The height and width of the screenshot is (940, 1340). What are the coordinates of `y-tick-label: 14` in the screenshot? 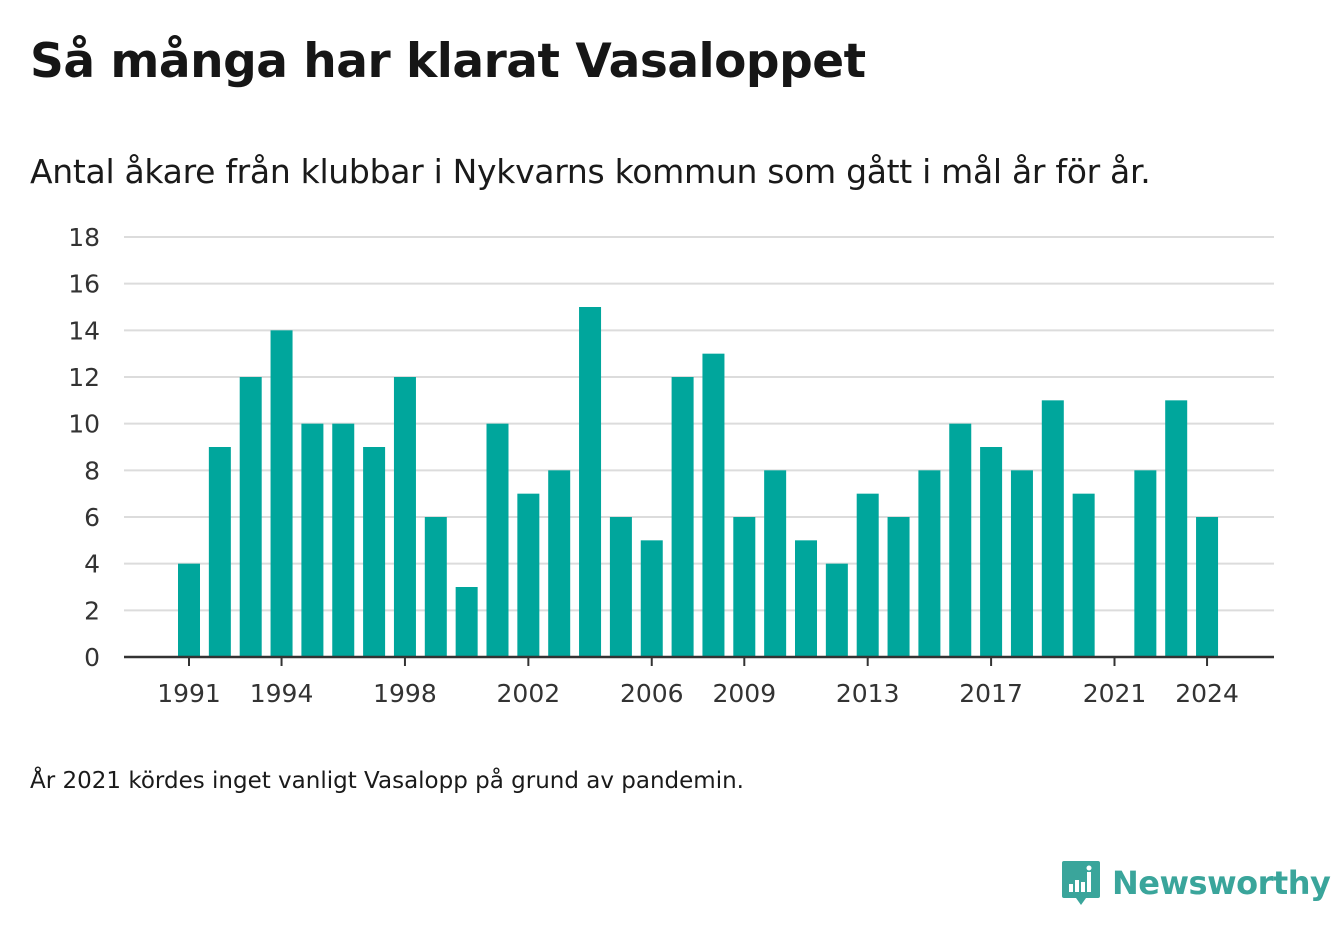 It's located at (84, 330).